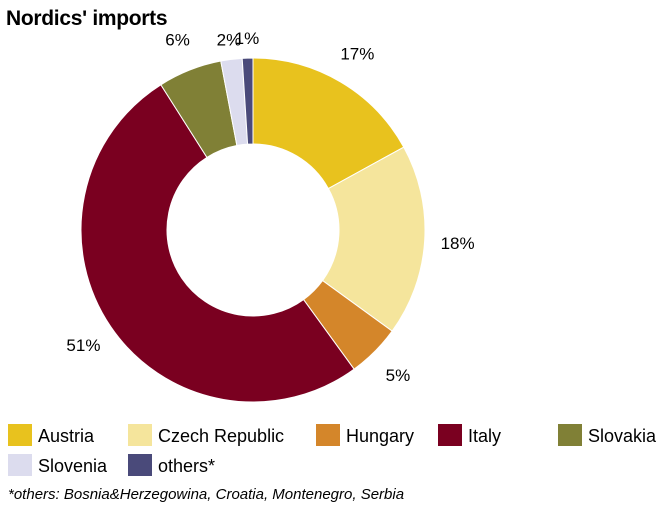 This screenshot has height=506, width=667. I want to click on legend-label-others: others*, so click(186, 466).